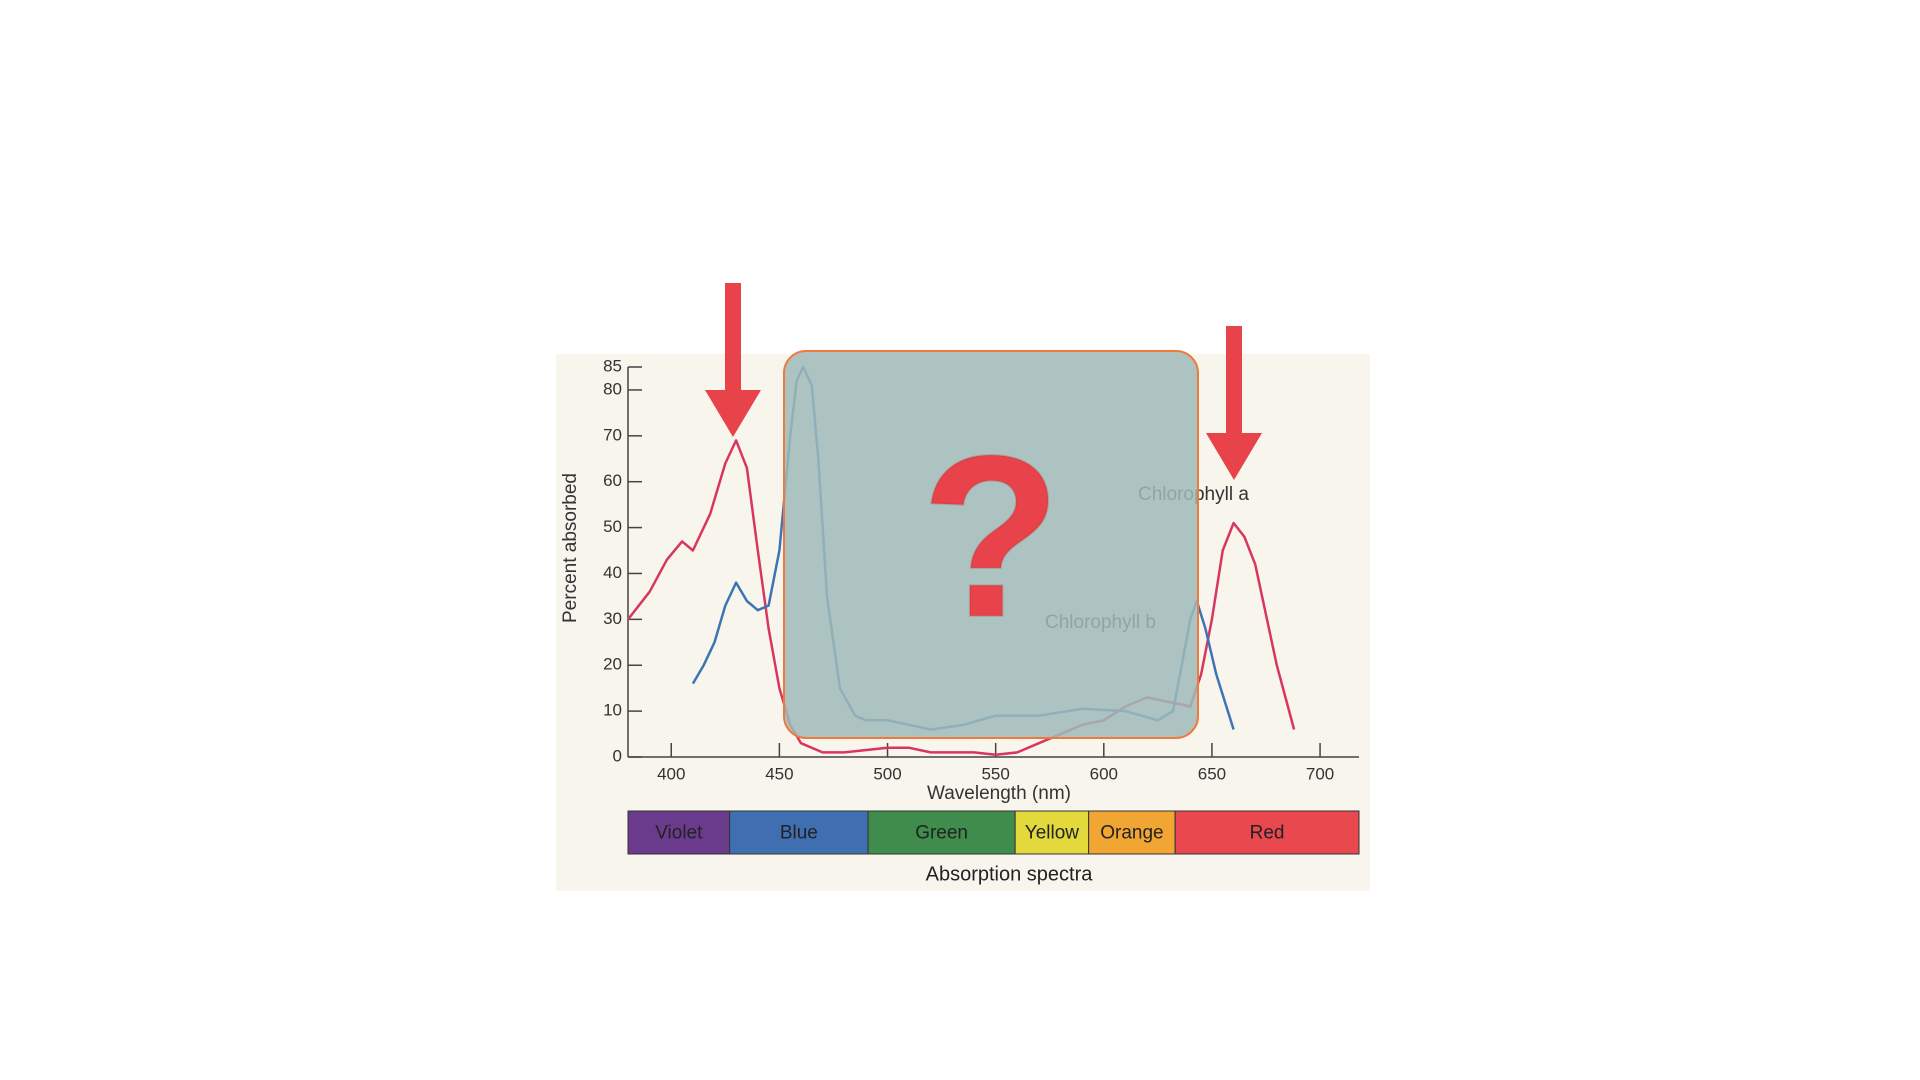 This screenshot has width=1920, height=1080. I want to click on x-tick-label: 550, so click(995, 773).